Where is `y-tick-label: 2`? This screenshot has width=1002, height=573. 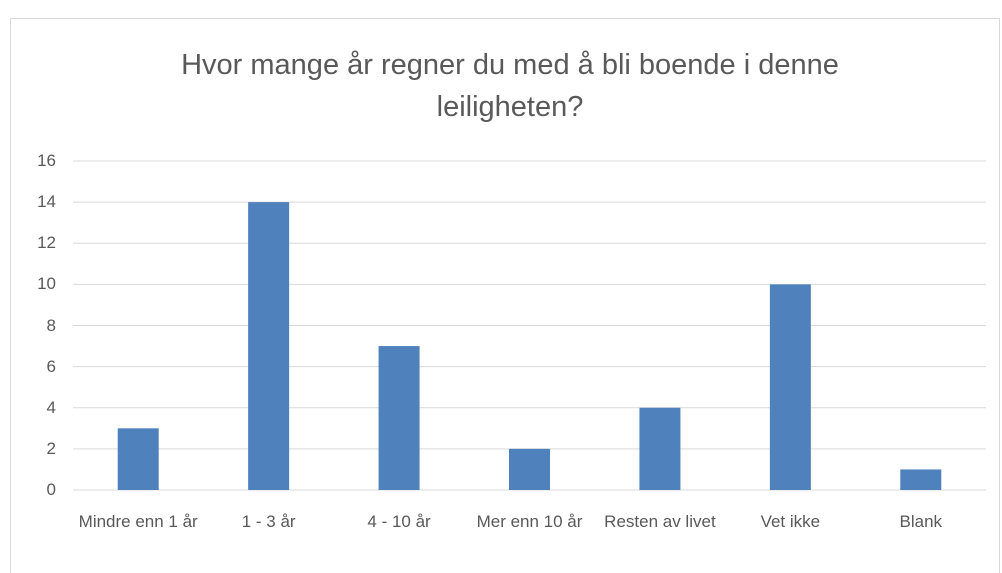
y-tick-label: 2 is located at coordinates (51, 448).